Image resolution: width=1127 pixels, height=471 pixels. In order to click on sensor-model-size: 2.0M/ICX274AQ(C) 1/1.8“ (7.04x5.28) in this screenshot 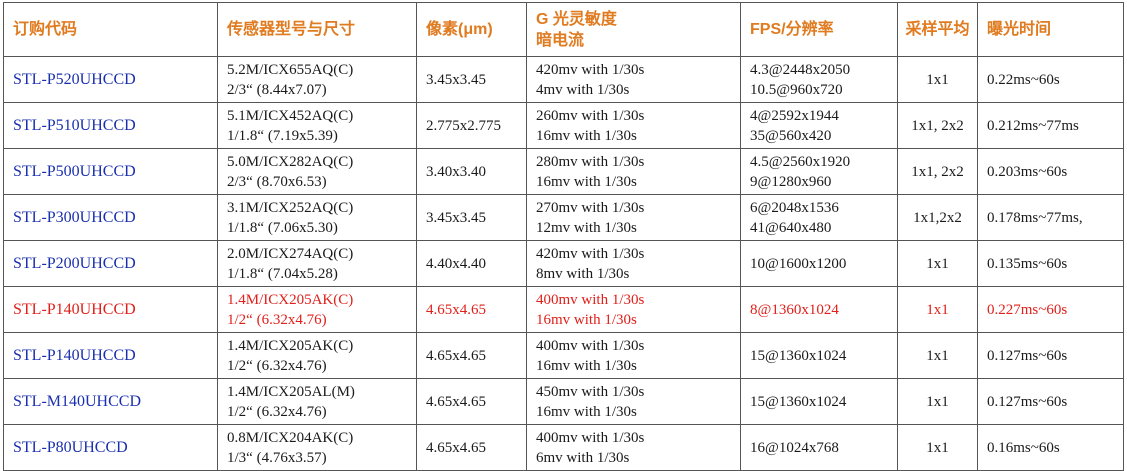, I will do `click(317, 263)`.